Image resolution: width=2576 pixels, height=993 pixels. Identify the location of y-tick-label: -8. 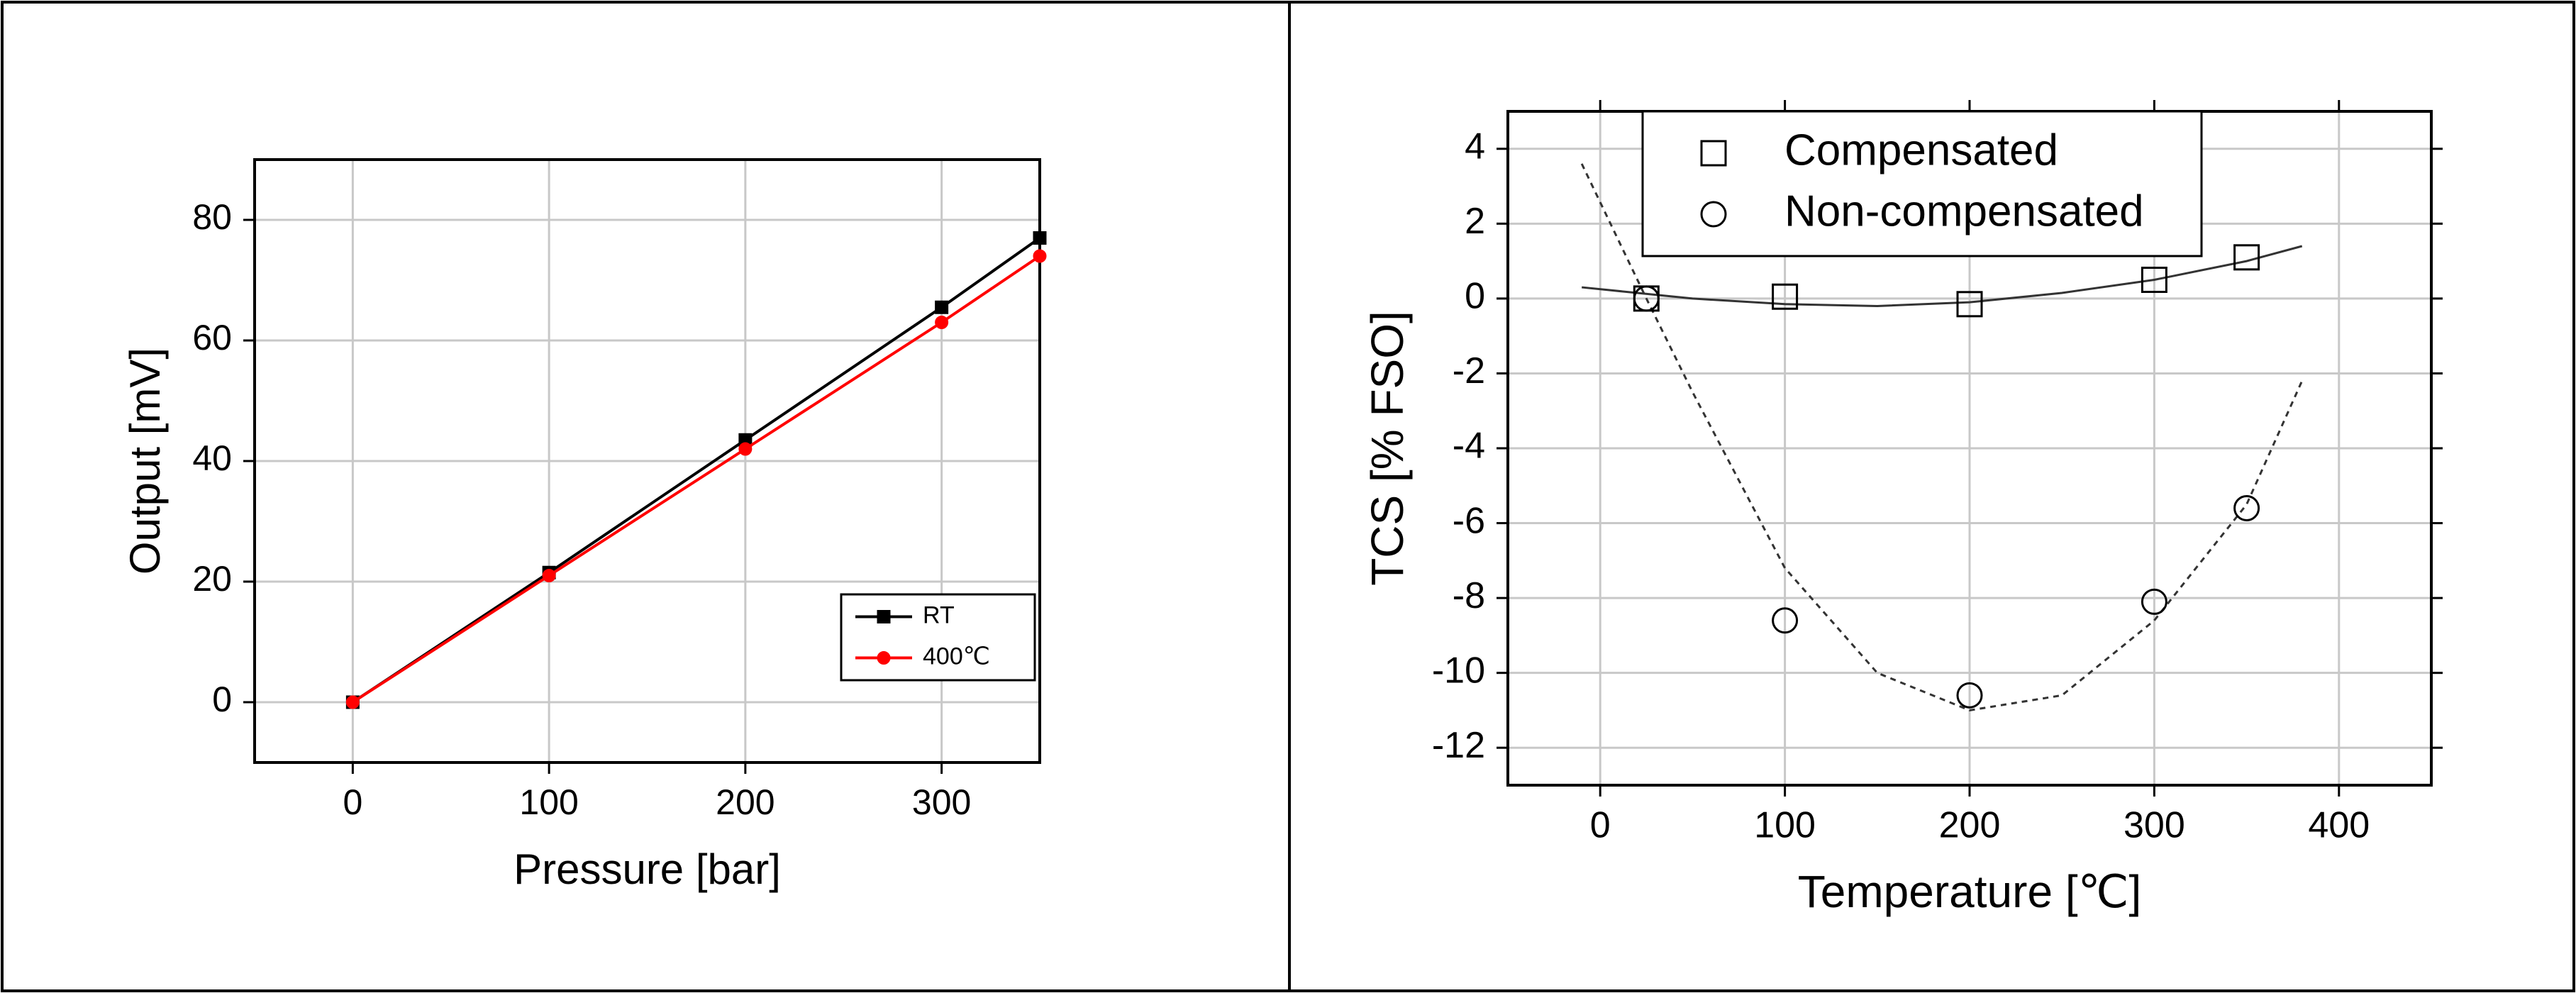
(1469, 596).